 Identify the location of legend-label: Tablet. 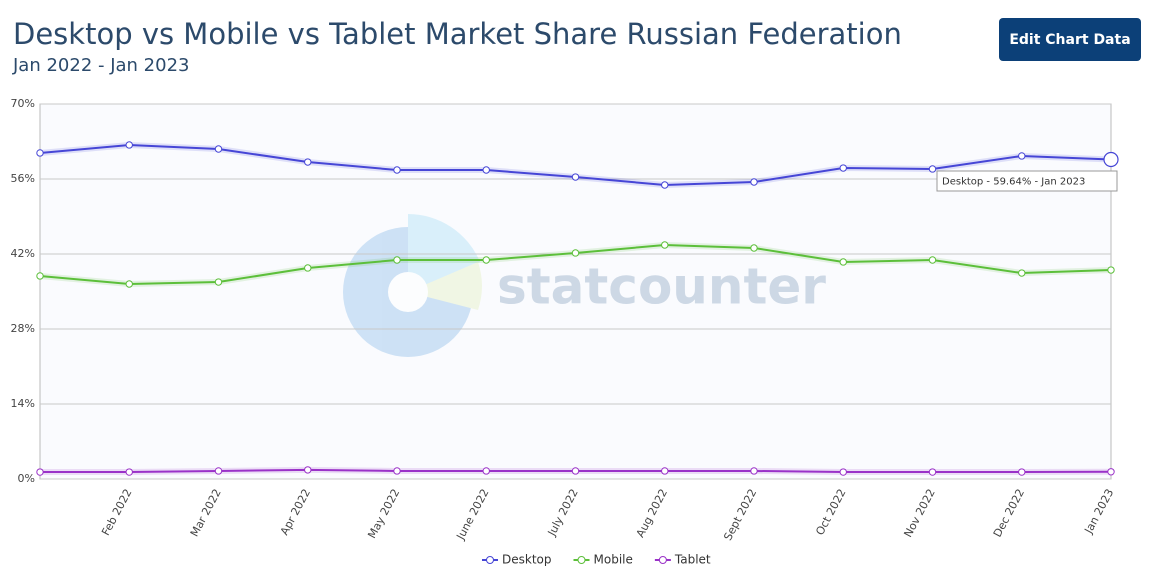
(692, 560).